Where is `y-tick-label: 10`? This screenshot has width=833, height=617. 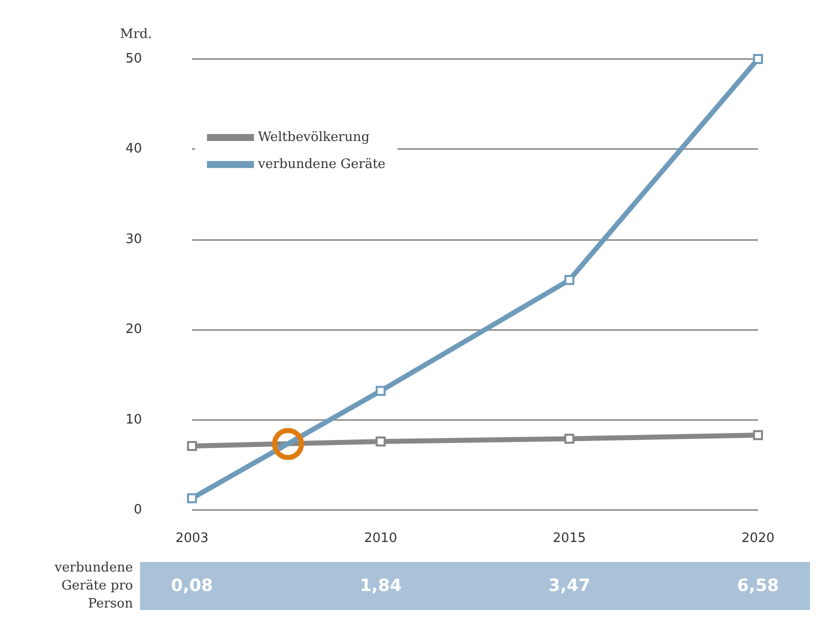
y-tick-label: 10 is located at coordinates (133, 420).